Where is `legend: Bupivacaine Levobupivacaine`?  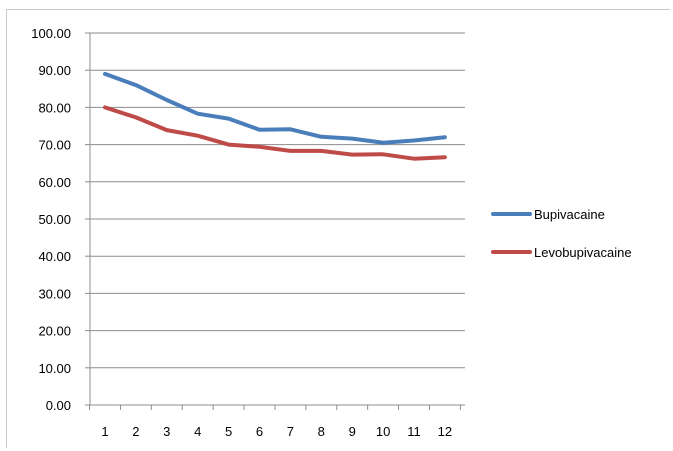 legend: Bupivacaine Levobupivacaine is located at coordinates (561, 233).